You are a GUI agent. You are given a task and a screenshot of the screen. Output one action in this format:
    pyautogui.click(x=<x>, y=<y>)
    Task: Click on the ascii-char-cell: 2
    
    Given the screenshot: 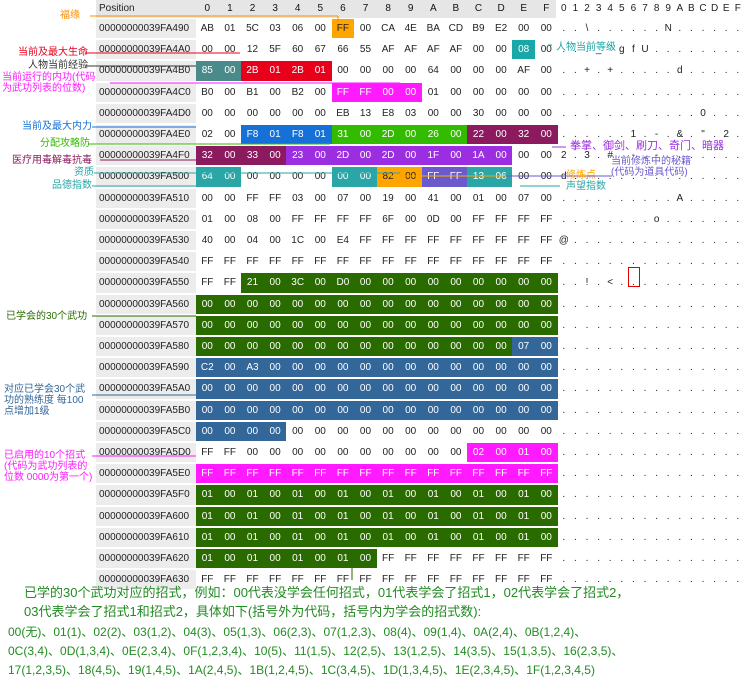 What is the action you would take?
    pyautogui.click(x=564, y=156)
    